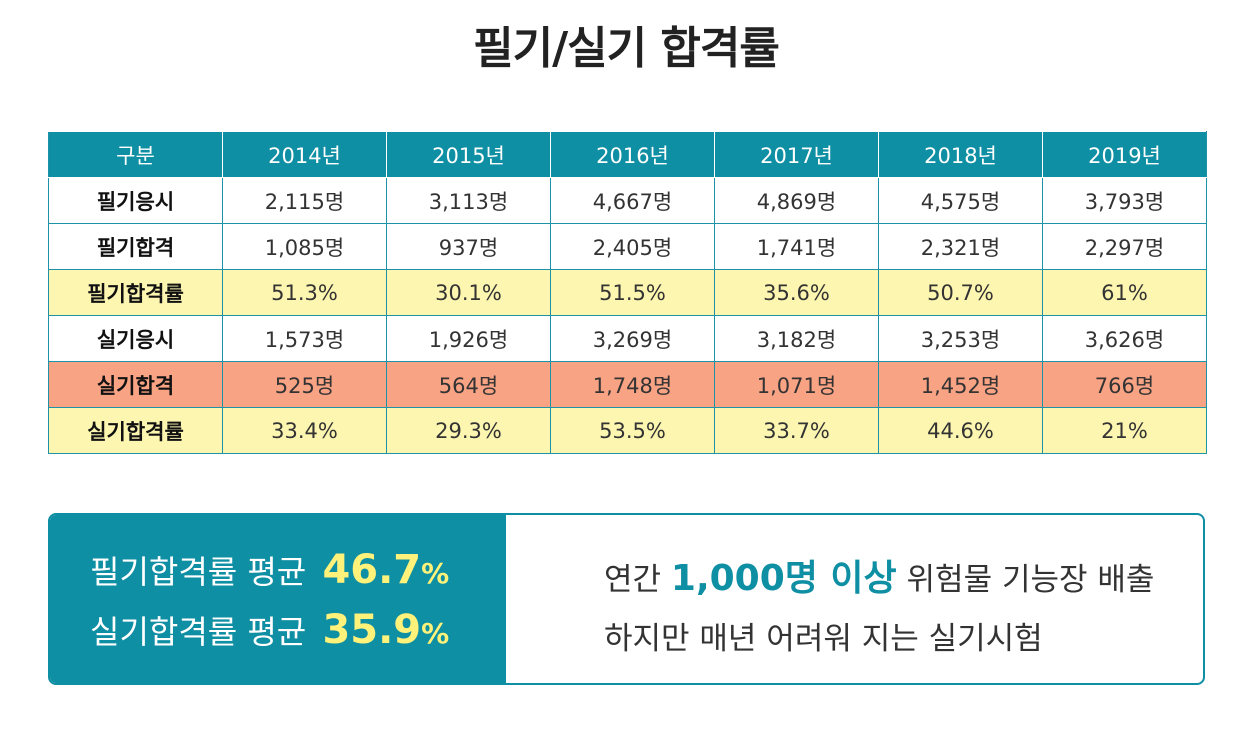  Describe the element at coordinates (632, 430) in the screenshot. I see `table-cell: 53.5%` at that location.